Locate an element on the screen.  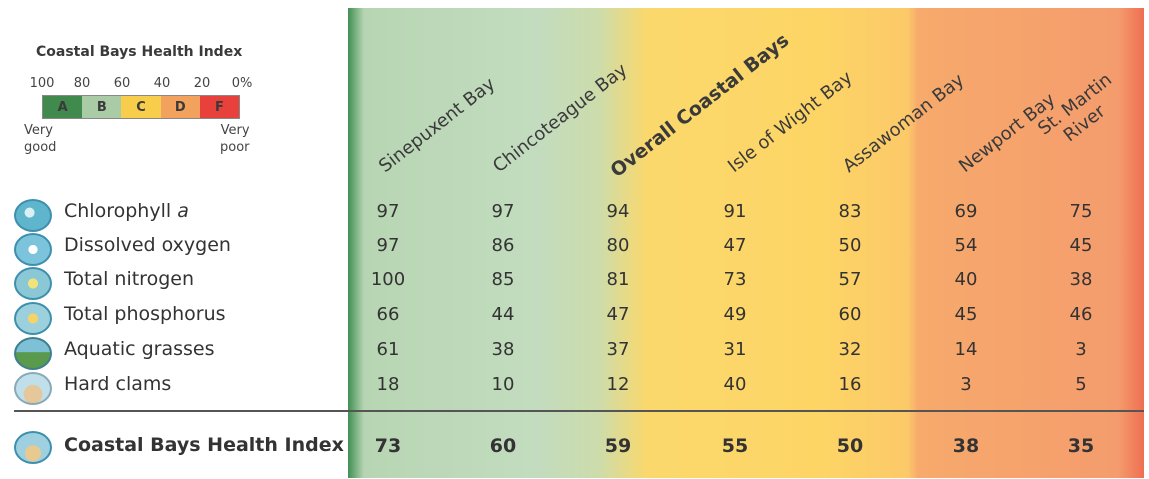
total-nitrogen-icon is located at coordinates (33, 283).